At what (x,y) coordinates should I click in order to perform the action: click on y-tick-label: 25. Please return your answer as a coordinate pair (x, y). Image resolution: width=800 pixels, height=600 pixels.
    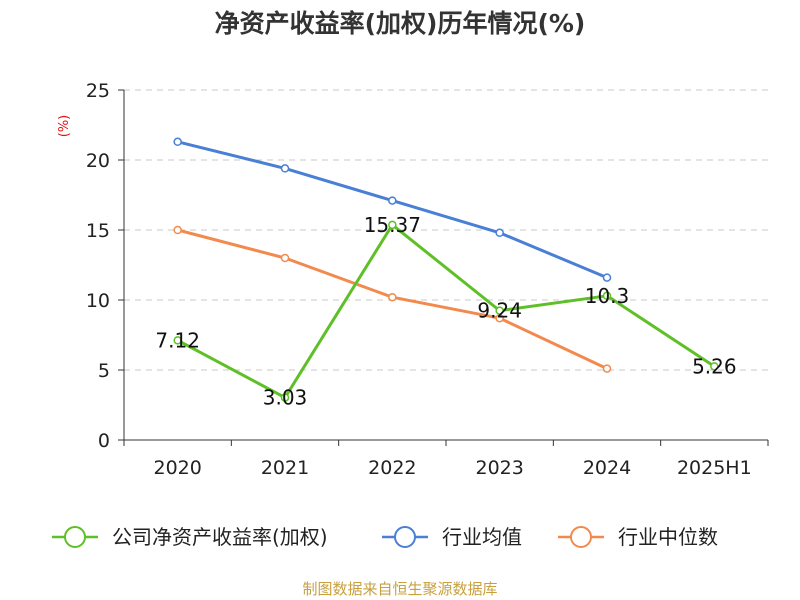
    Looking at the image, I should click on (98, 91).